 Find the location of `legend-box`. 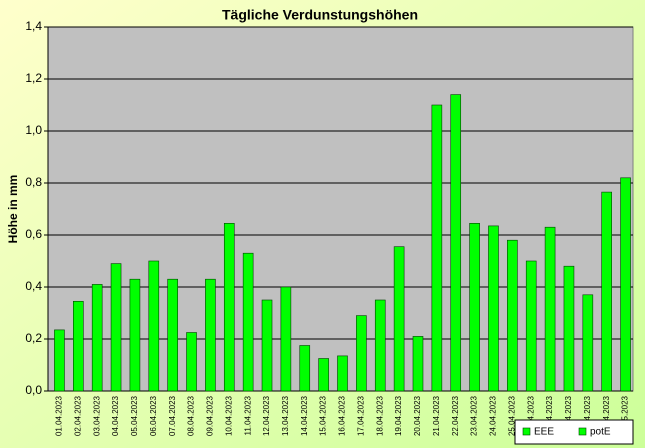

legend-box is located at coordinates (574, 432).